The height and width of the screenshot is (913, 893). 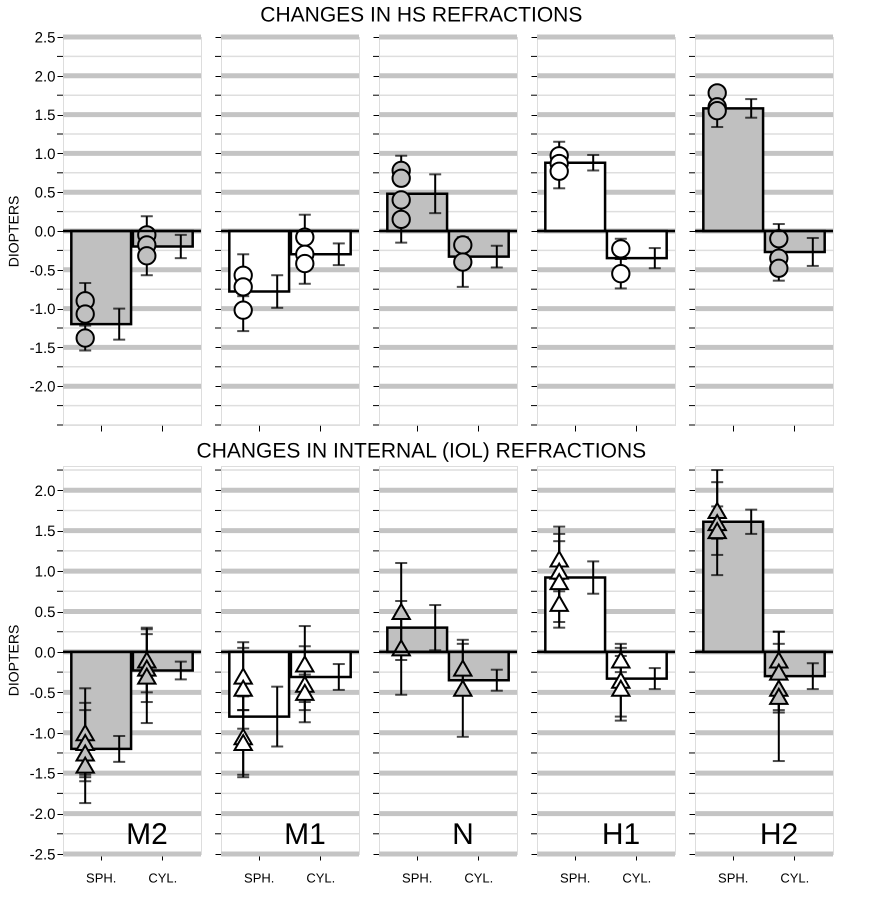 I want to click on y-tick-label: 2.5, so click(x=45, y=38).